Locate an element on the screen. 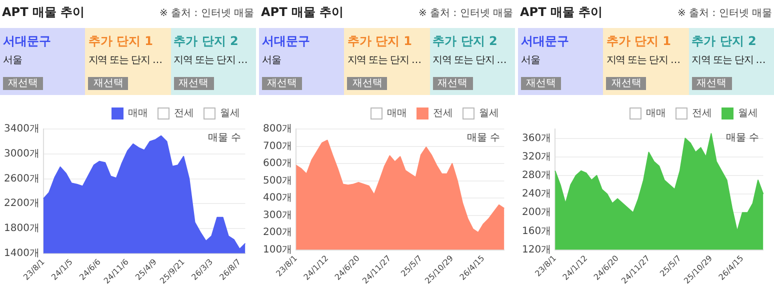  y-tick-label: 2200개 is located at coordinates (22, 204).